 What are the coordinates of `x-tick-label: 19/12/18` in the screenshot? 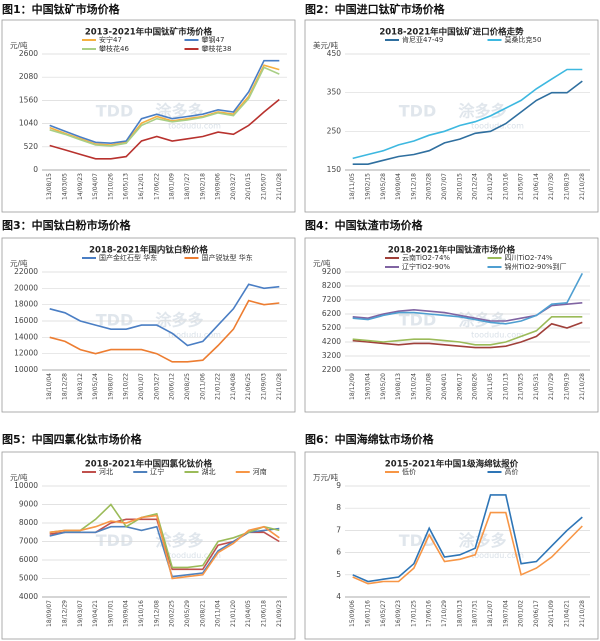 It's located at (413, 186).